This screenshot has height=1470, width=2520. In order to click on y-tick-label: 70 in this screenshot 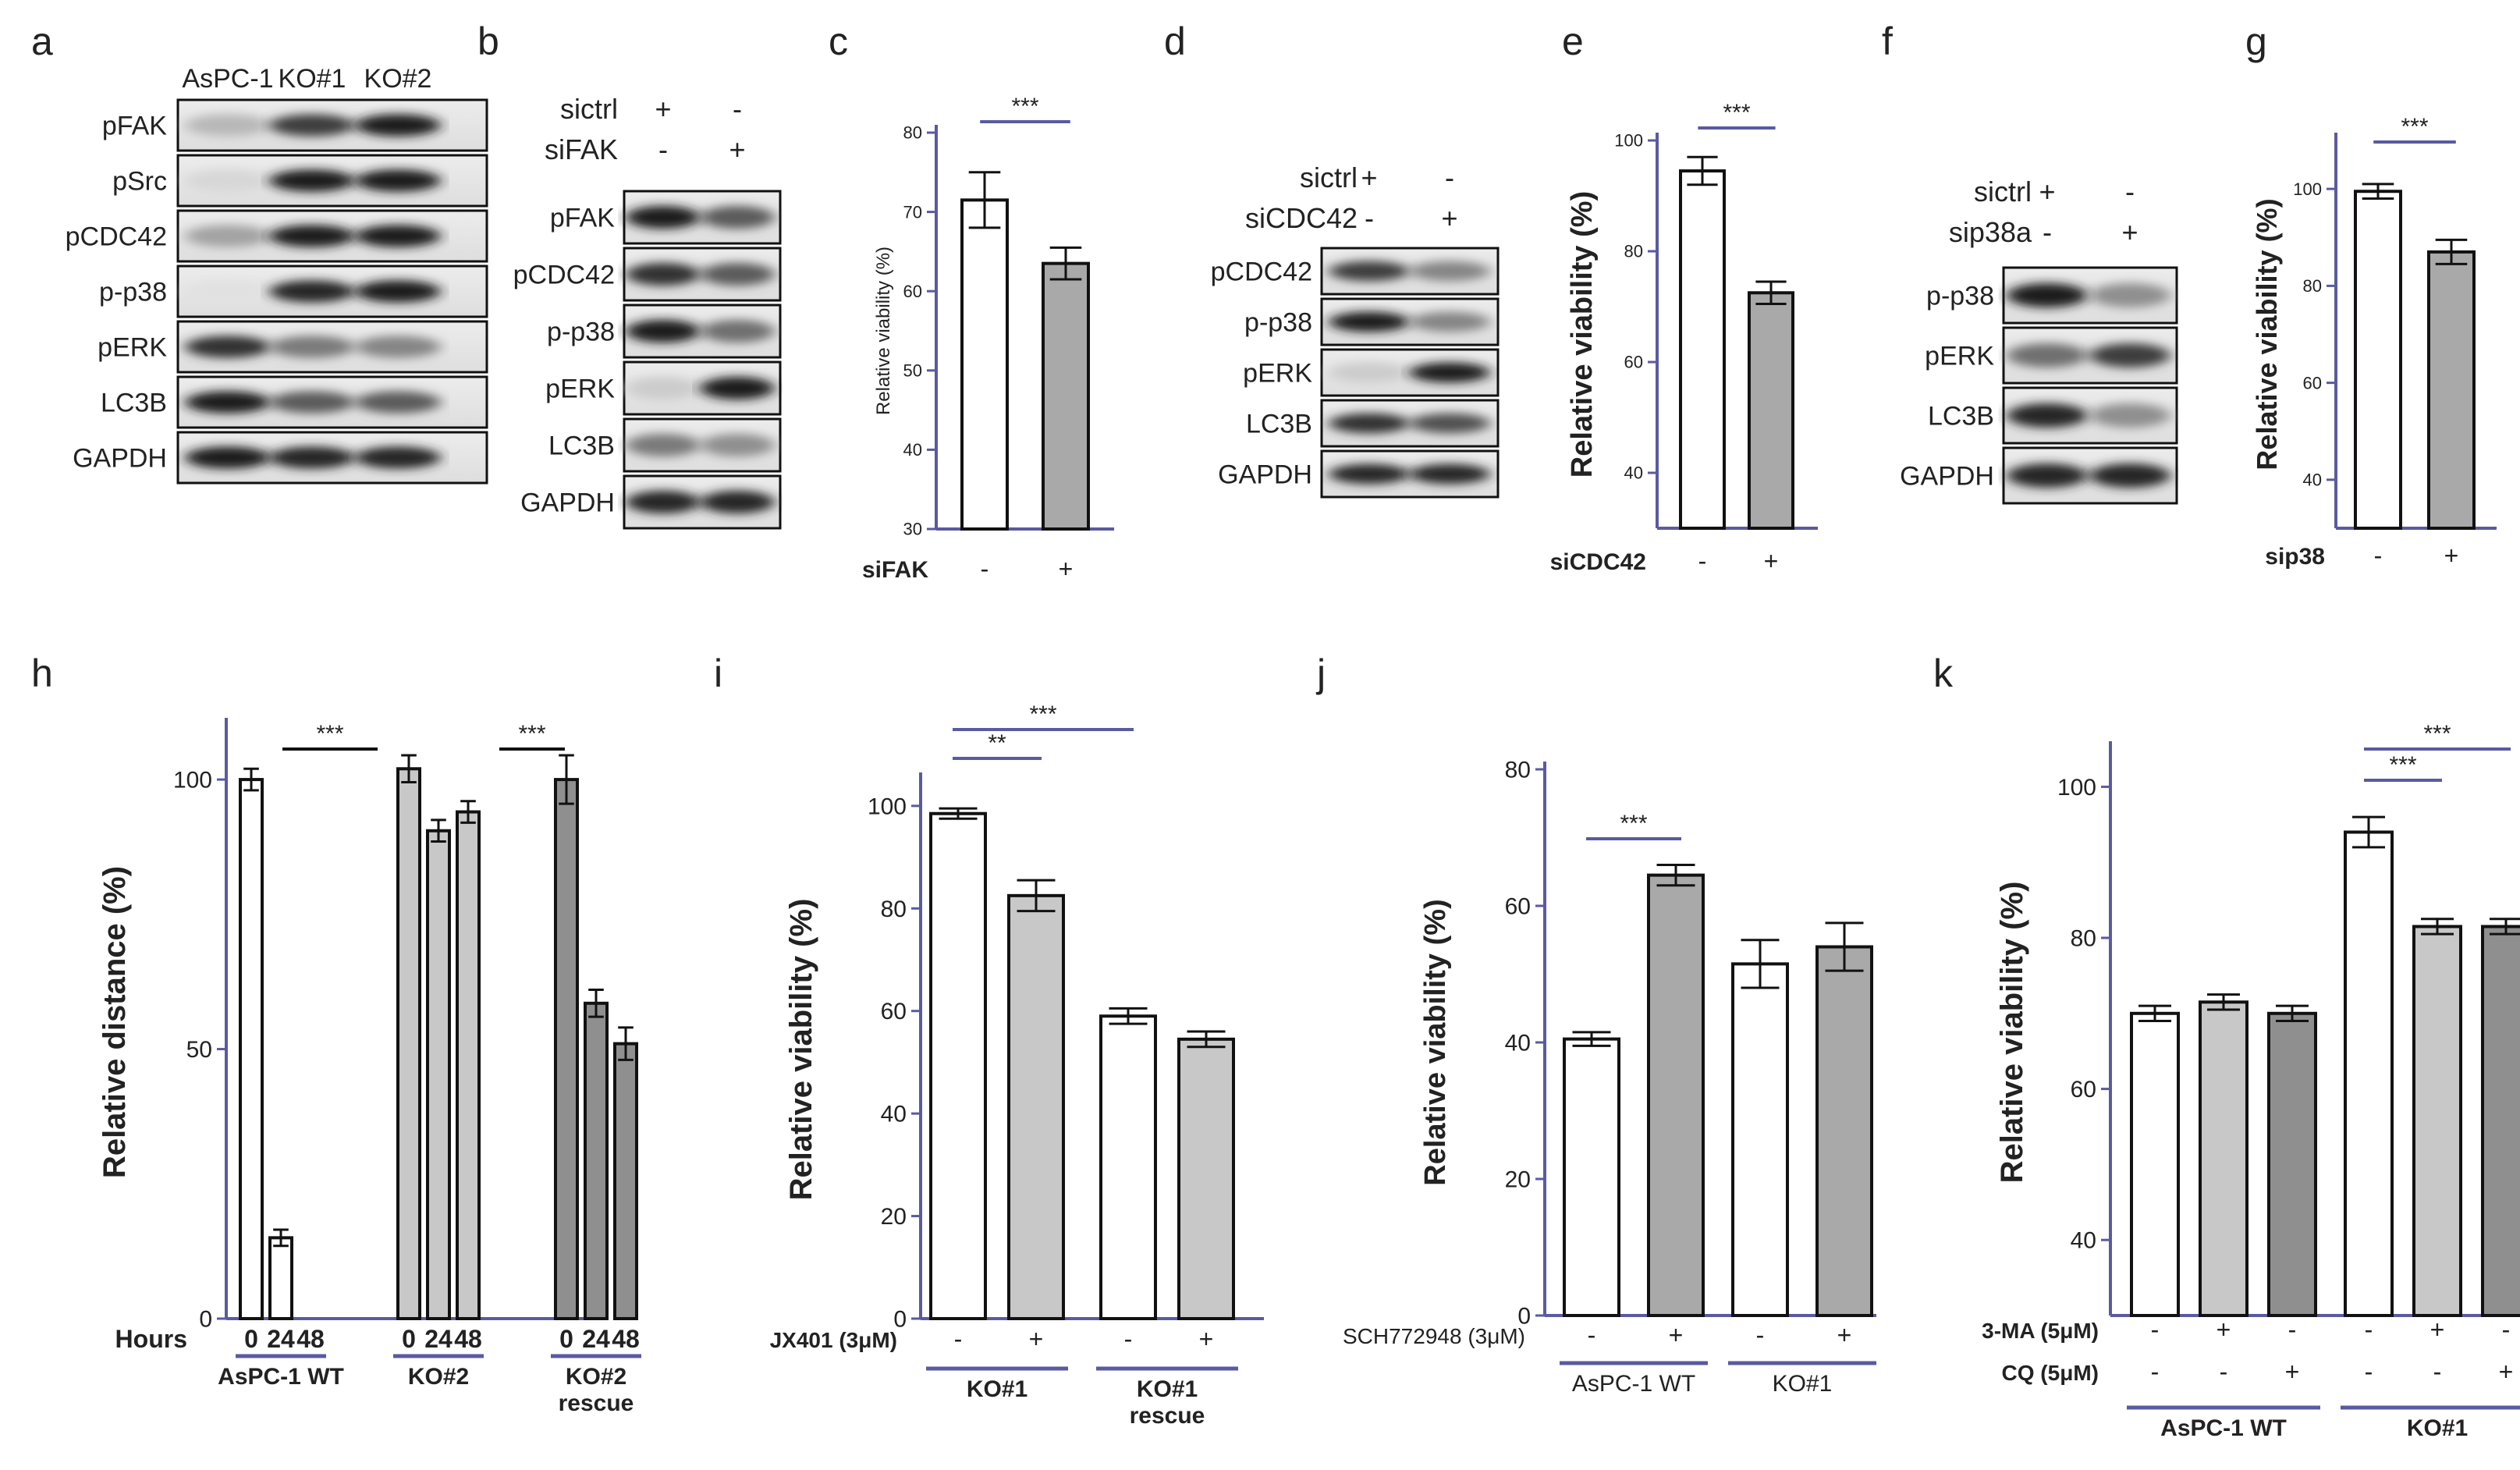, I will do `click(912, 212)`.